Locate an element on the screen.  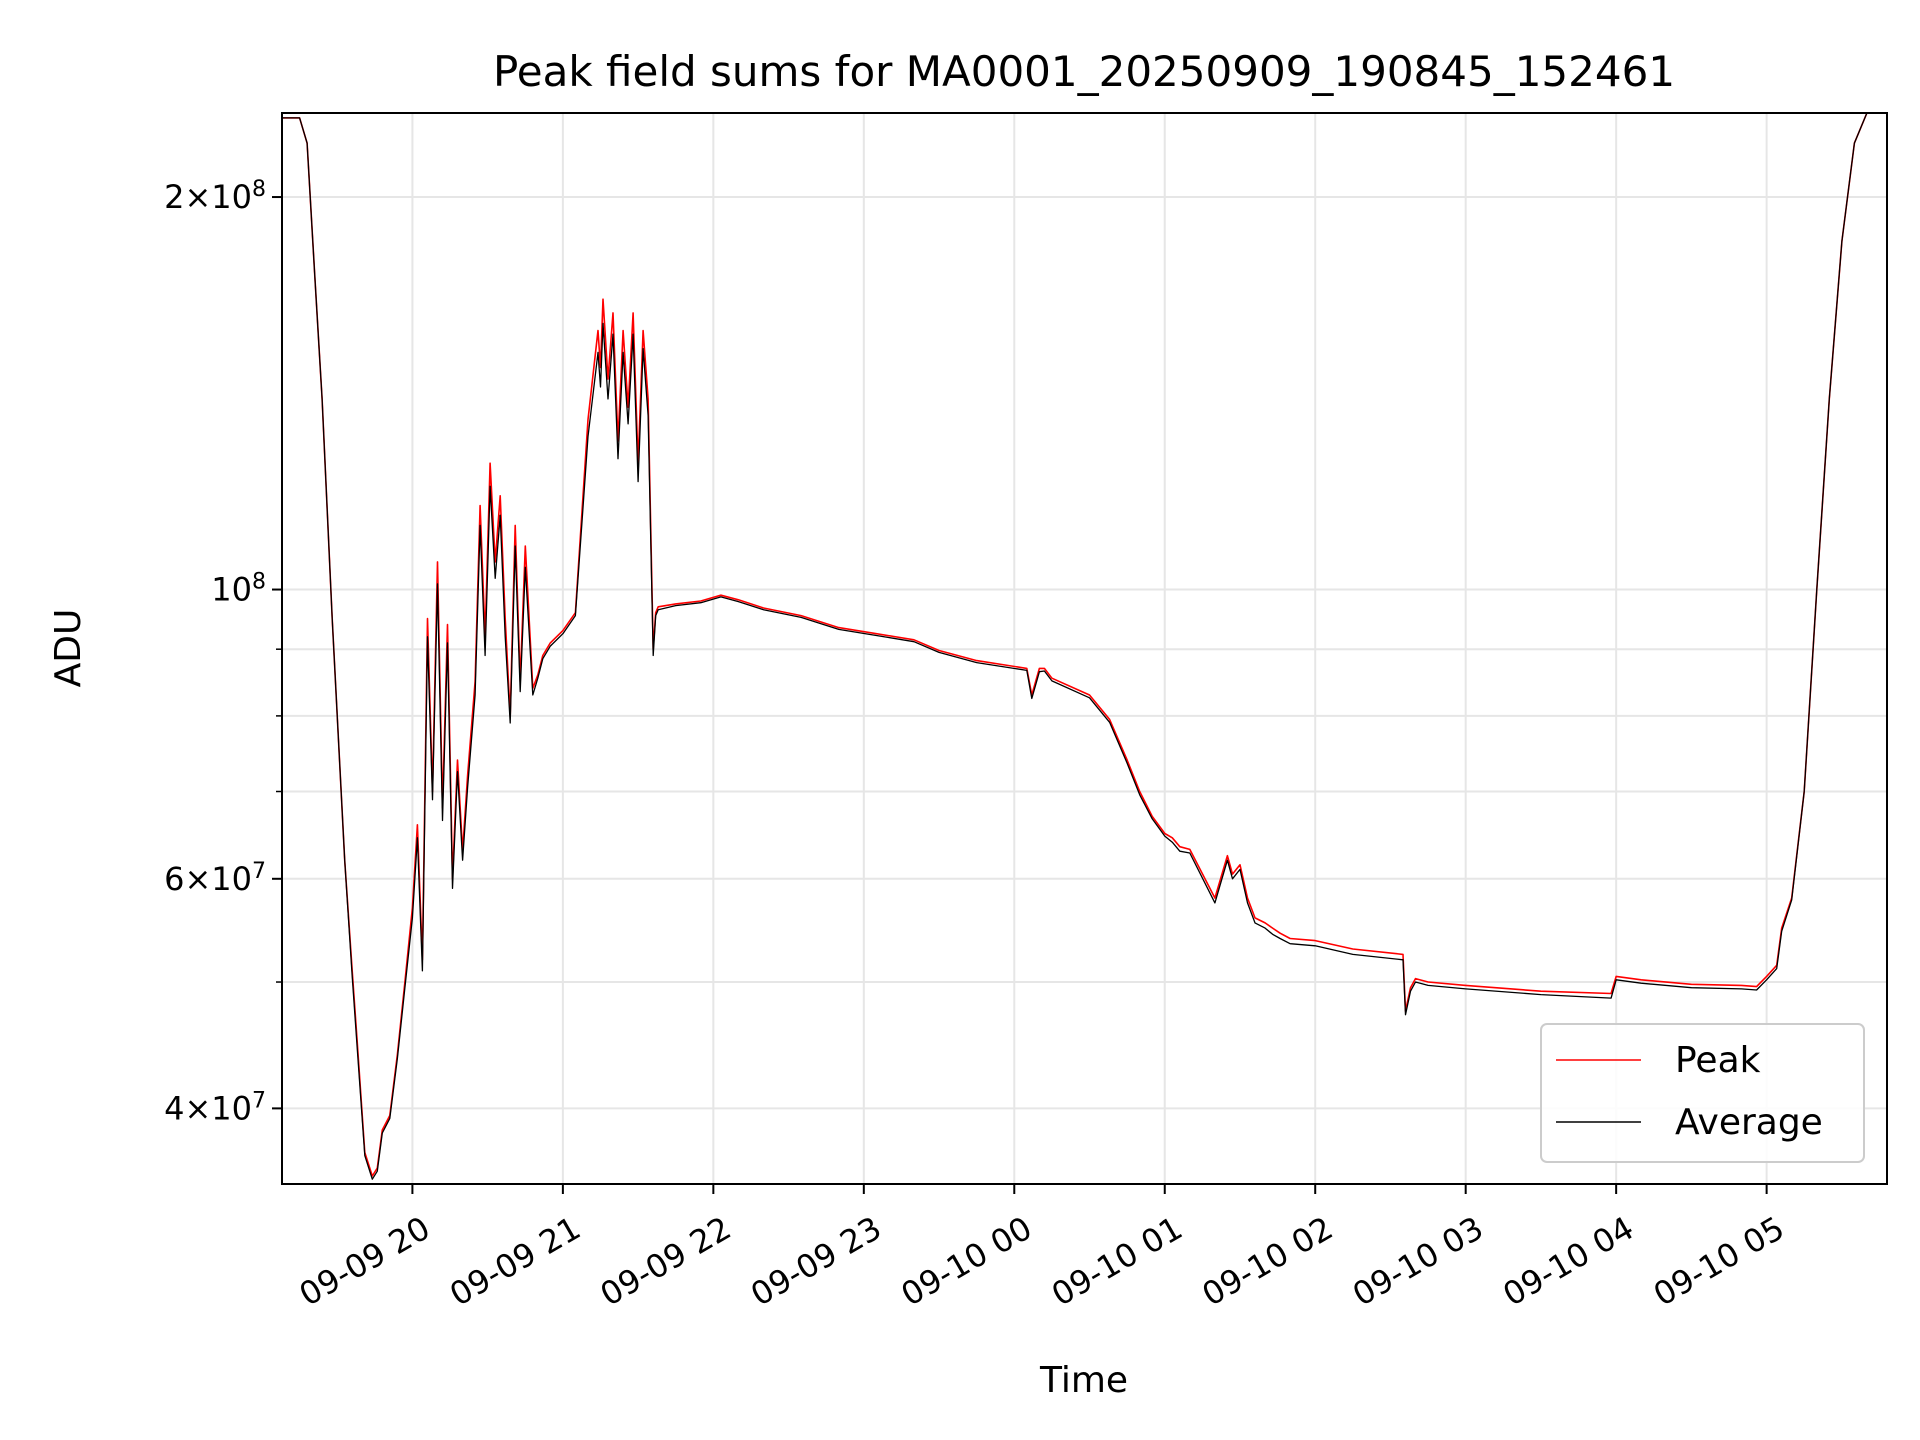
legend-label-average: Average is located at coordinates (1749, 1122).